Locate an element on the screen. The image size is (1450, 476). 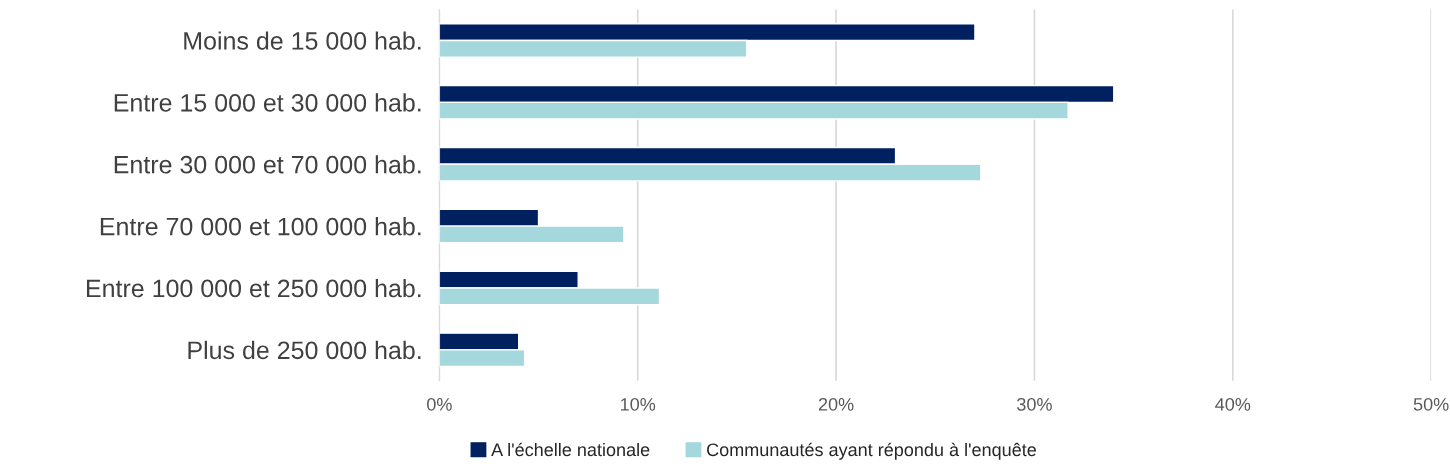
x-tick-label: 10% is located at coordinates (638, 404).